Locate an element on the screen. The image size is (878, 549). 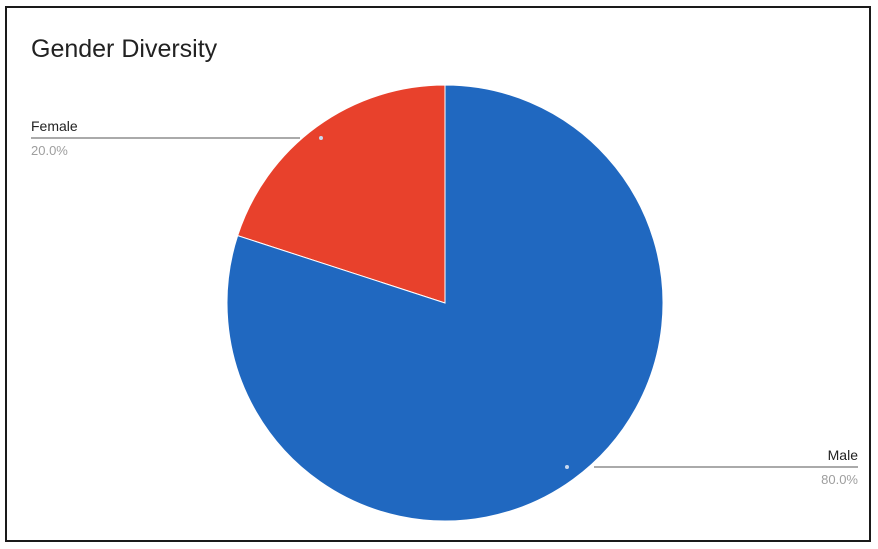
slice-label-male: Male is located at coordinates (843, 455).